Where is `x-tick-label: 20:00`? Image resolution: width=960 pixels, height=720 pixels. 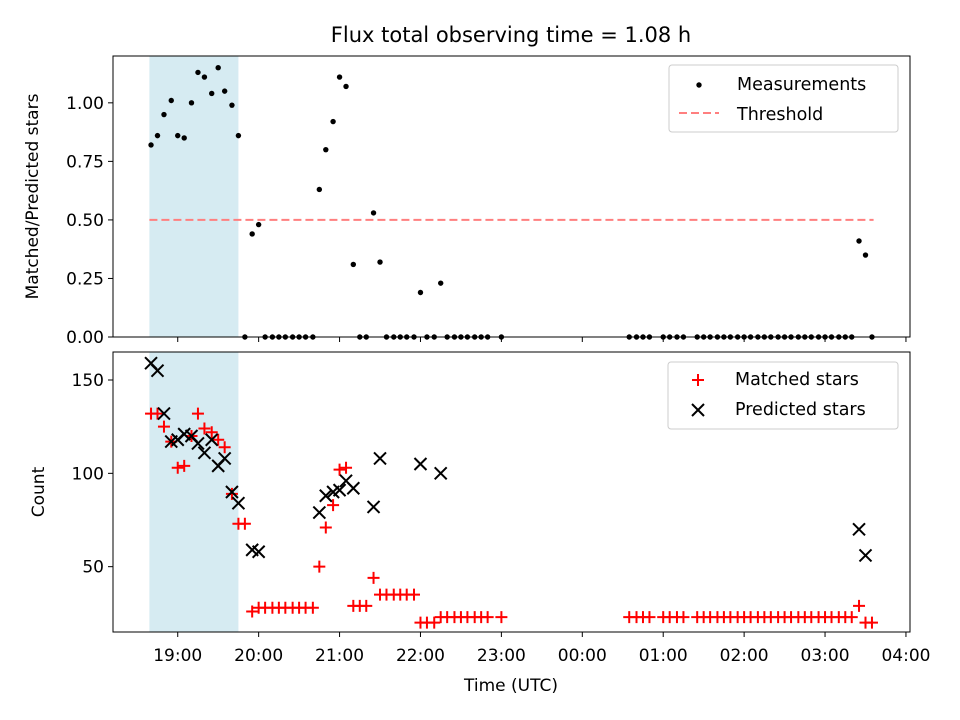 x-tick-label: 20:00 is located at coordinates (258, 656).